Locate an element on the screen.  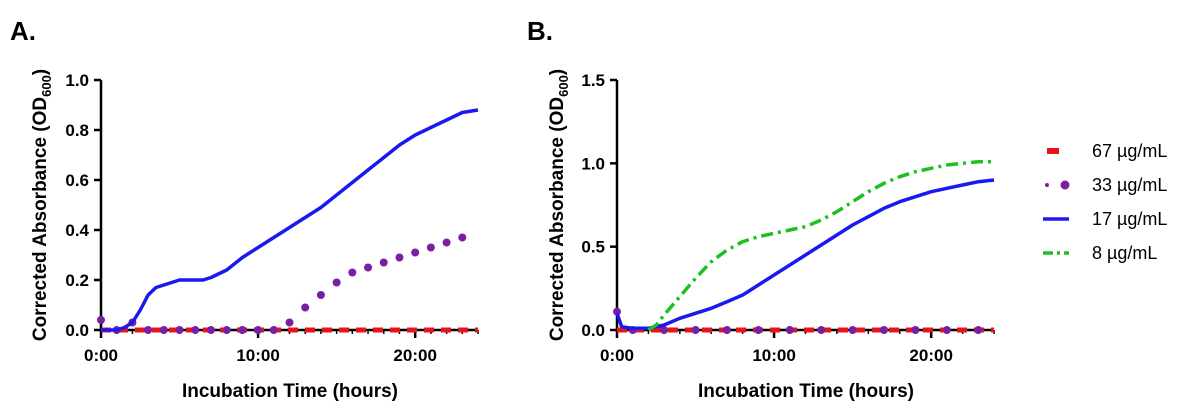
legend-label: 67 µg/mL is located at coordinates (1129, 151).